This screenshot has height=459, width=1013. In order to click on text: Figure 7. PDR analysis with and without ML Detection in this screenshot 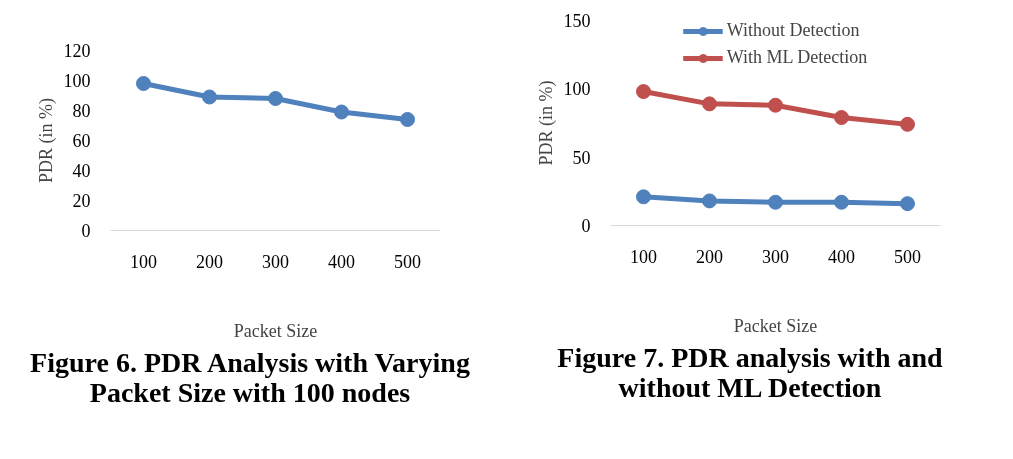, I will do `click(750, 372)`.